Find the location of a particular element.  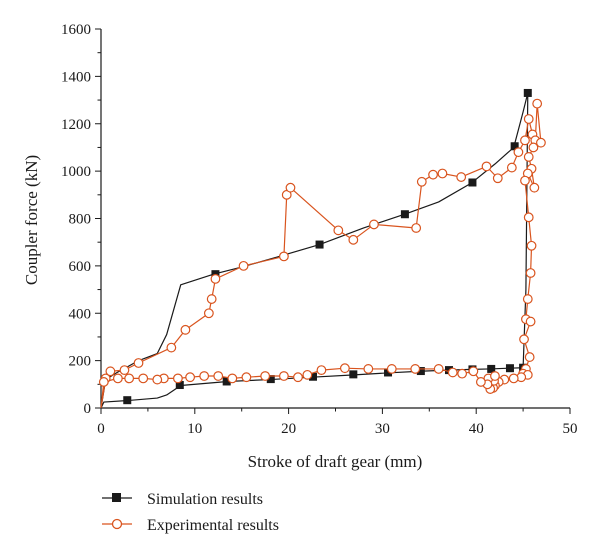

y-tick-label: 1200 is located at coordinates (76, 125).